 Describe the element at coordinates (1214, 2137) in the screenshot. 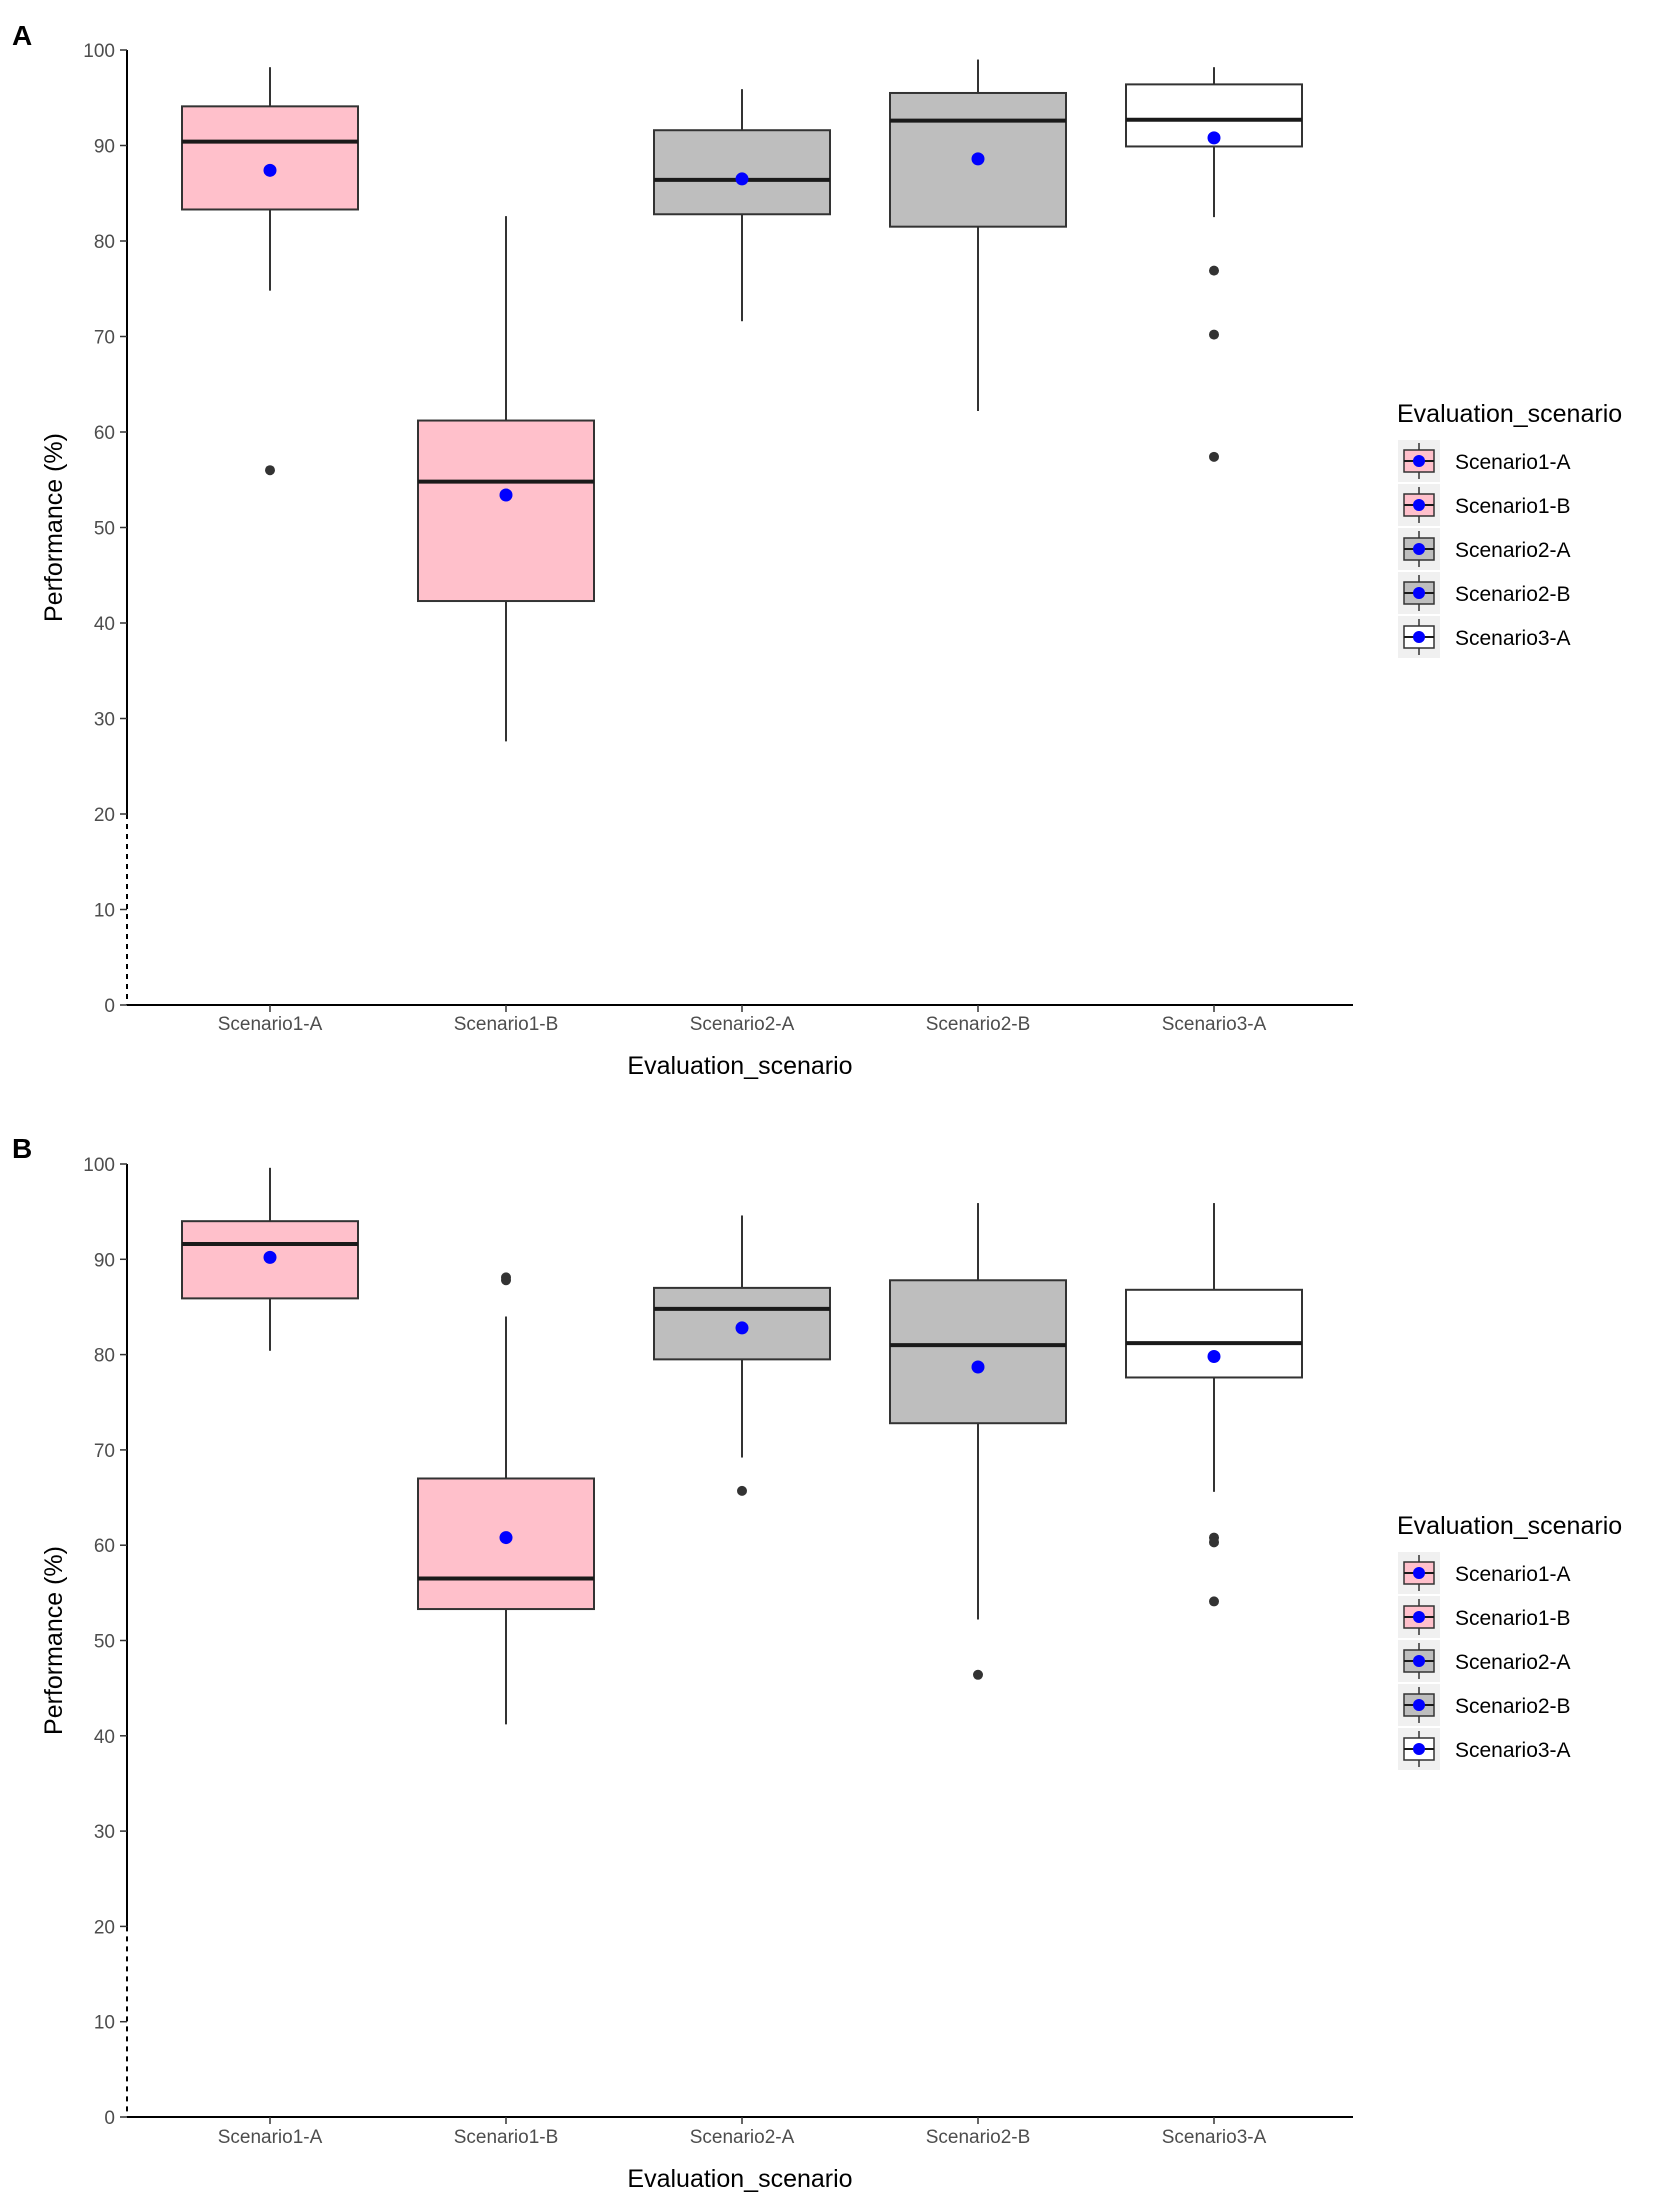

I see `x-tick-label: Scenario3-A` at that location.